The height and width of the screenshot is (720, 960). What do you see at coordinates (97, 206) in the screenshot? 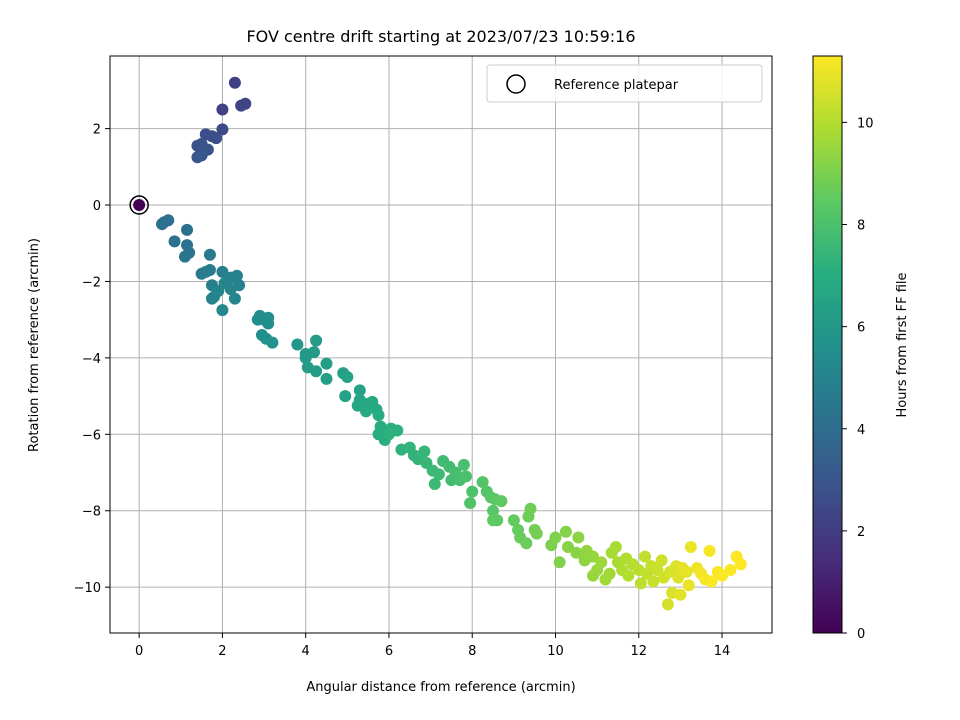
I see `y-tick-label: 0` at bounding box center [97, 206].